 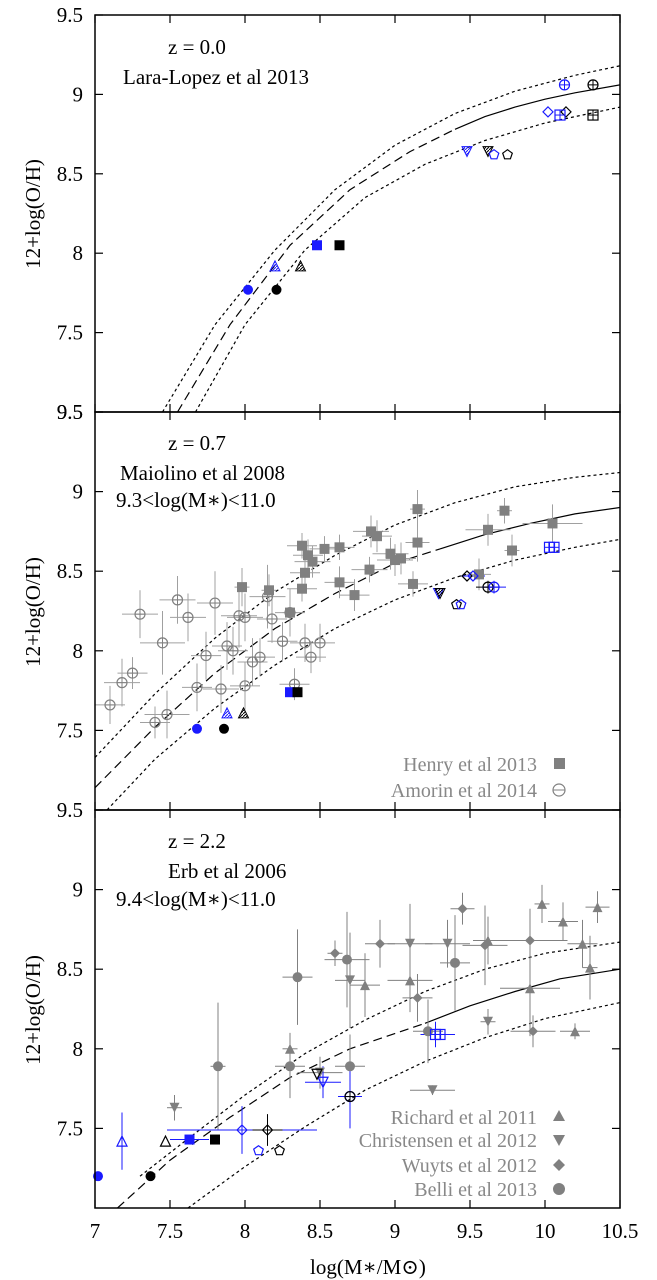 I want to click on bottom-lit-point-21-shape, so click(x=575, y=1031).